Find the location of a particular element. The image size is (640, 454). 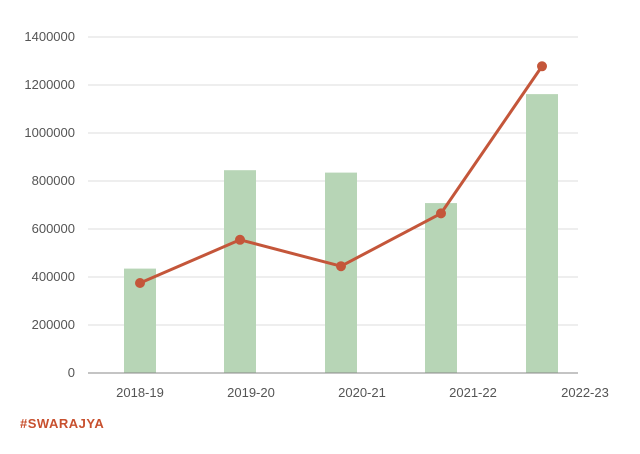

y-tick-label: 1200000 is located at coordinates (49, 84).